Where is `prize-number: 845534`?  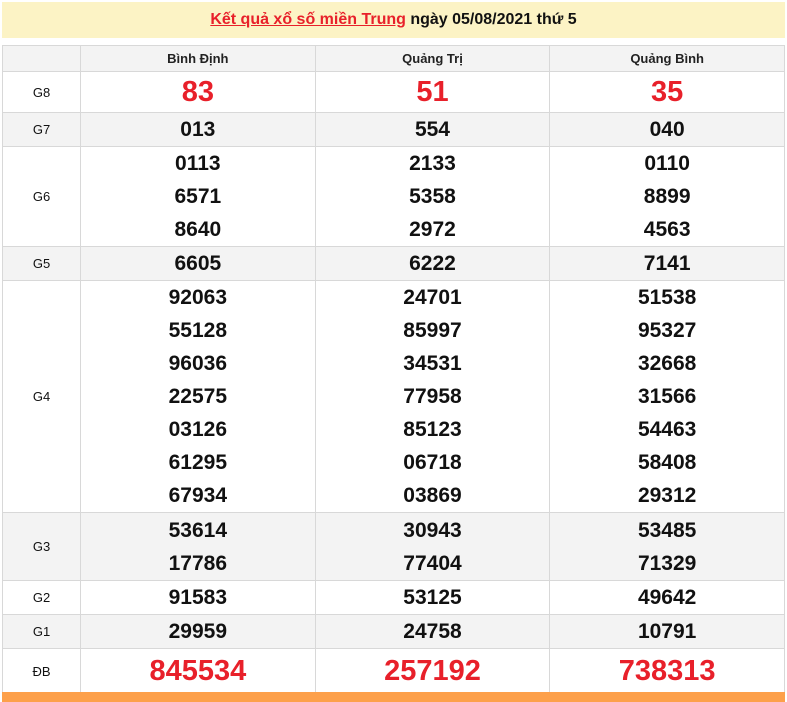 prize-number: 845534 is located at coordinates (198, 671).